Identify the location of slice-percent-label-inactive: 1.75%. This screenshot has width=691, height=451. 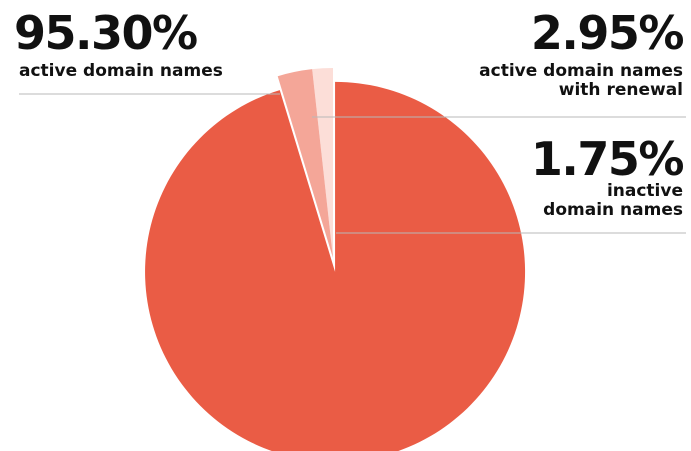
(607, 159).